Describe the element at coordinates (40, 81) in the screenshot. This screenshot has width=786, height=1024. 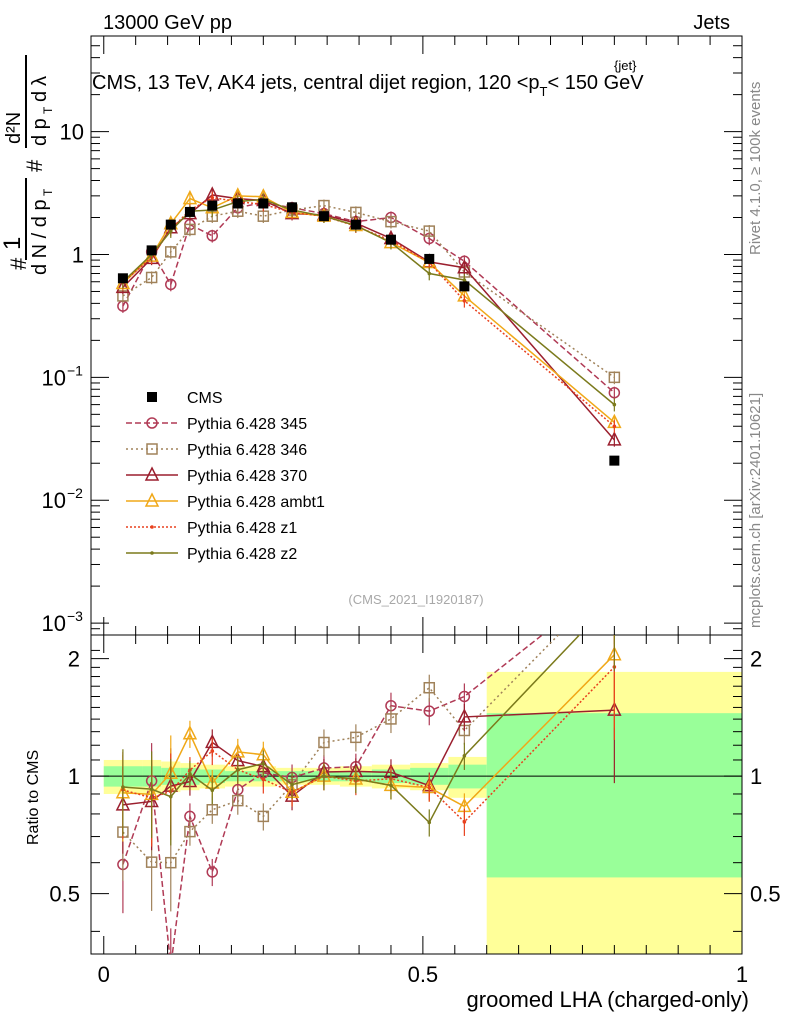
I see `svg-text: λ` at that location.